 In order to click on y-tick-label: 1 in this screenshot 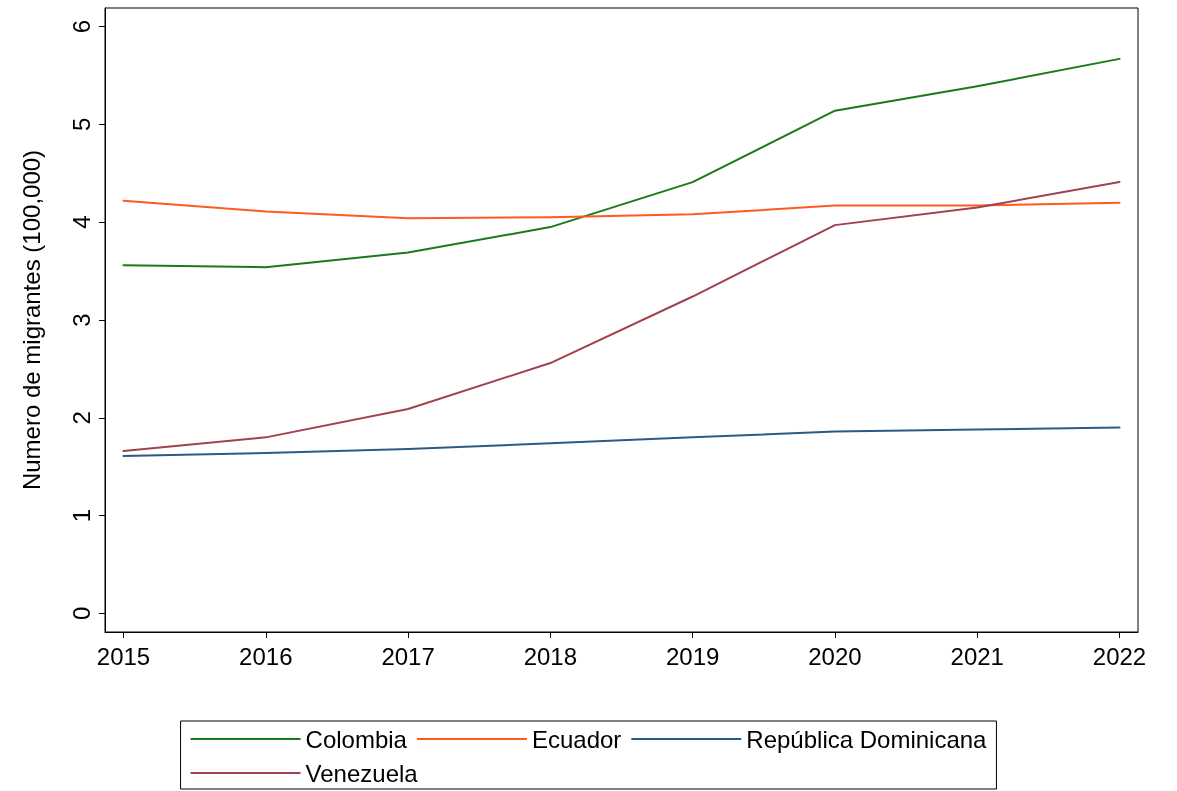, I will do `click(81, 515)`.